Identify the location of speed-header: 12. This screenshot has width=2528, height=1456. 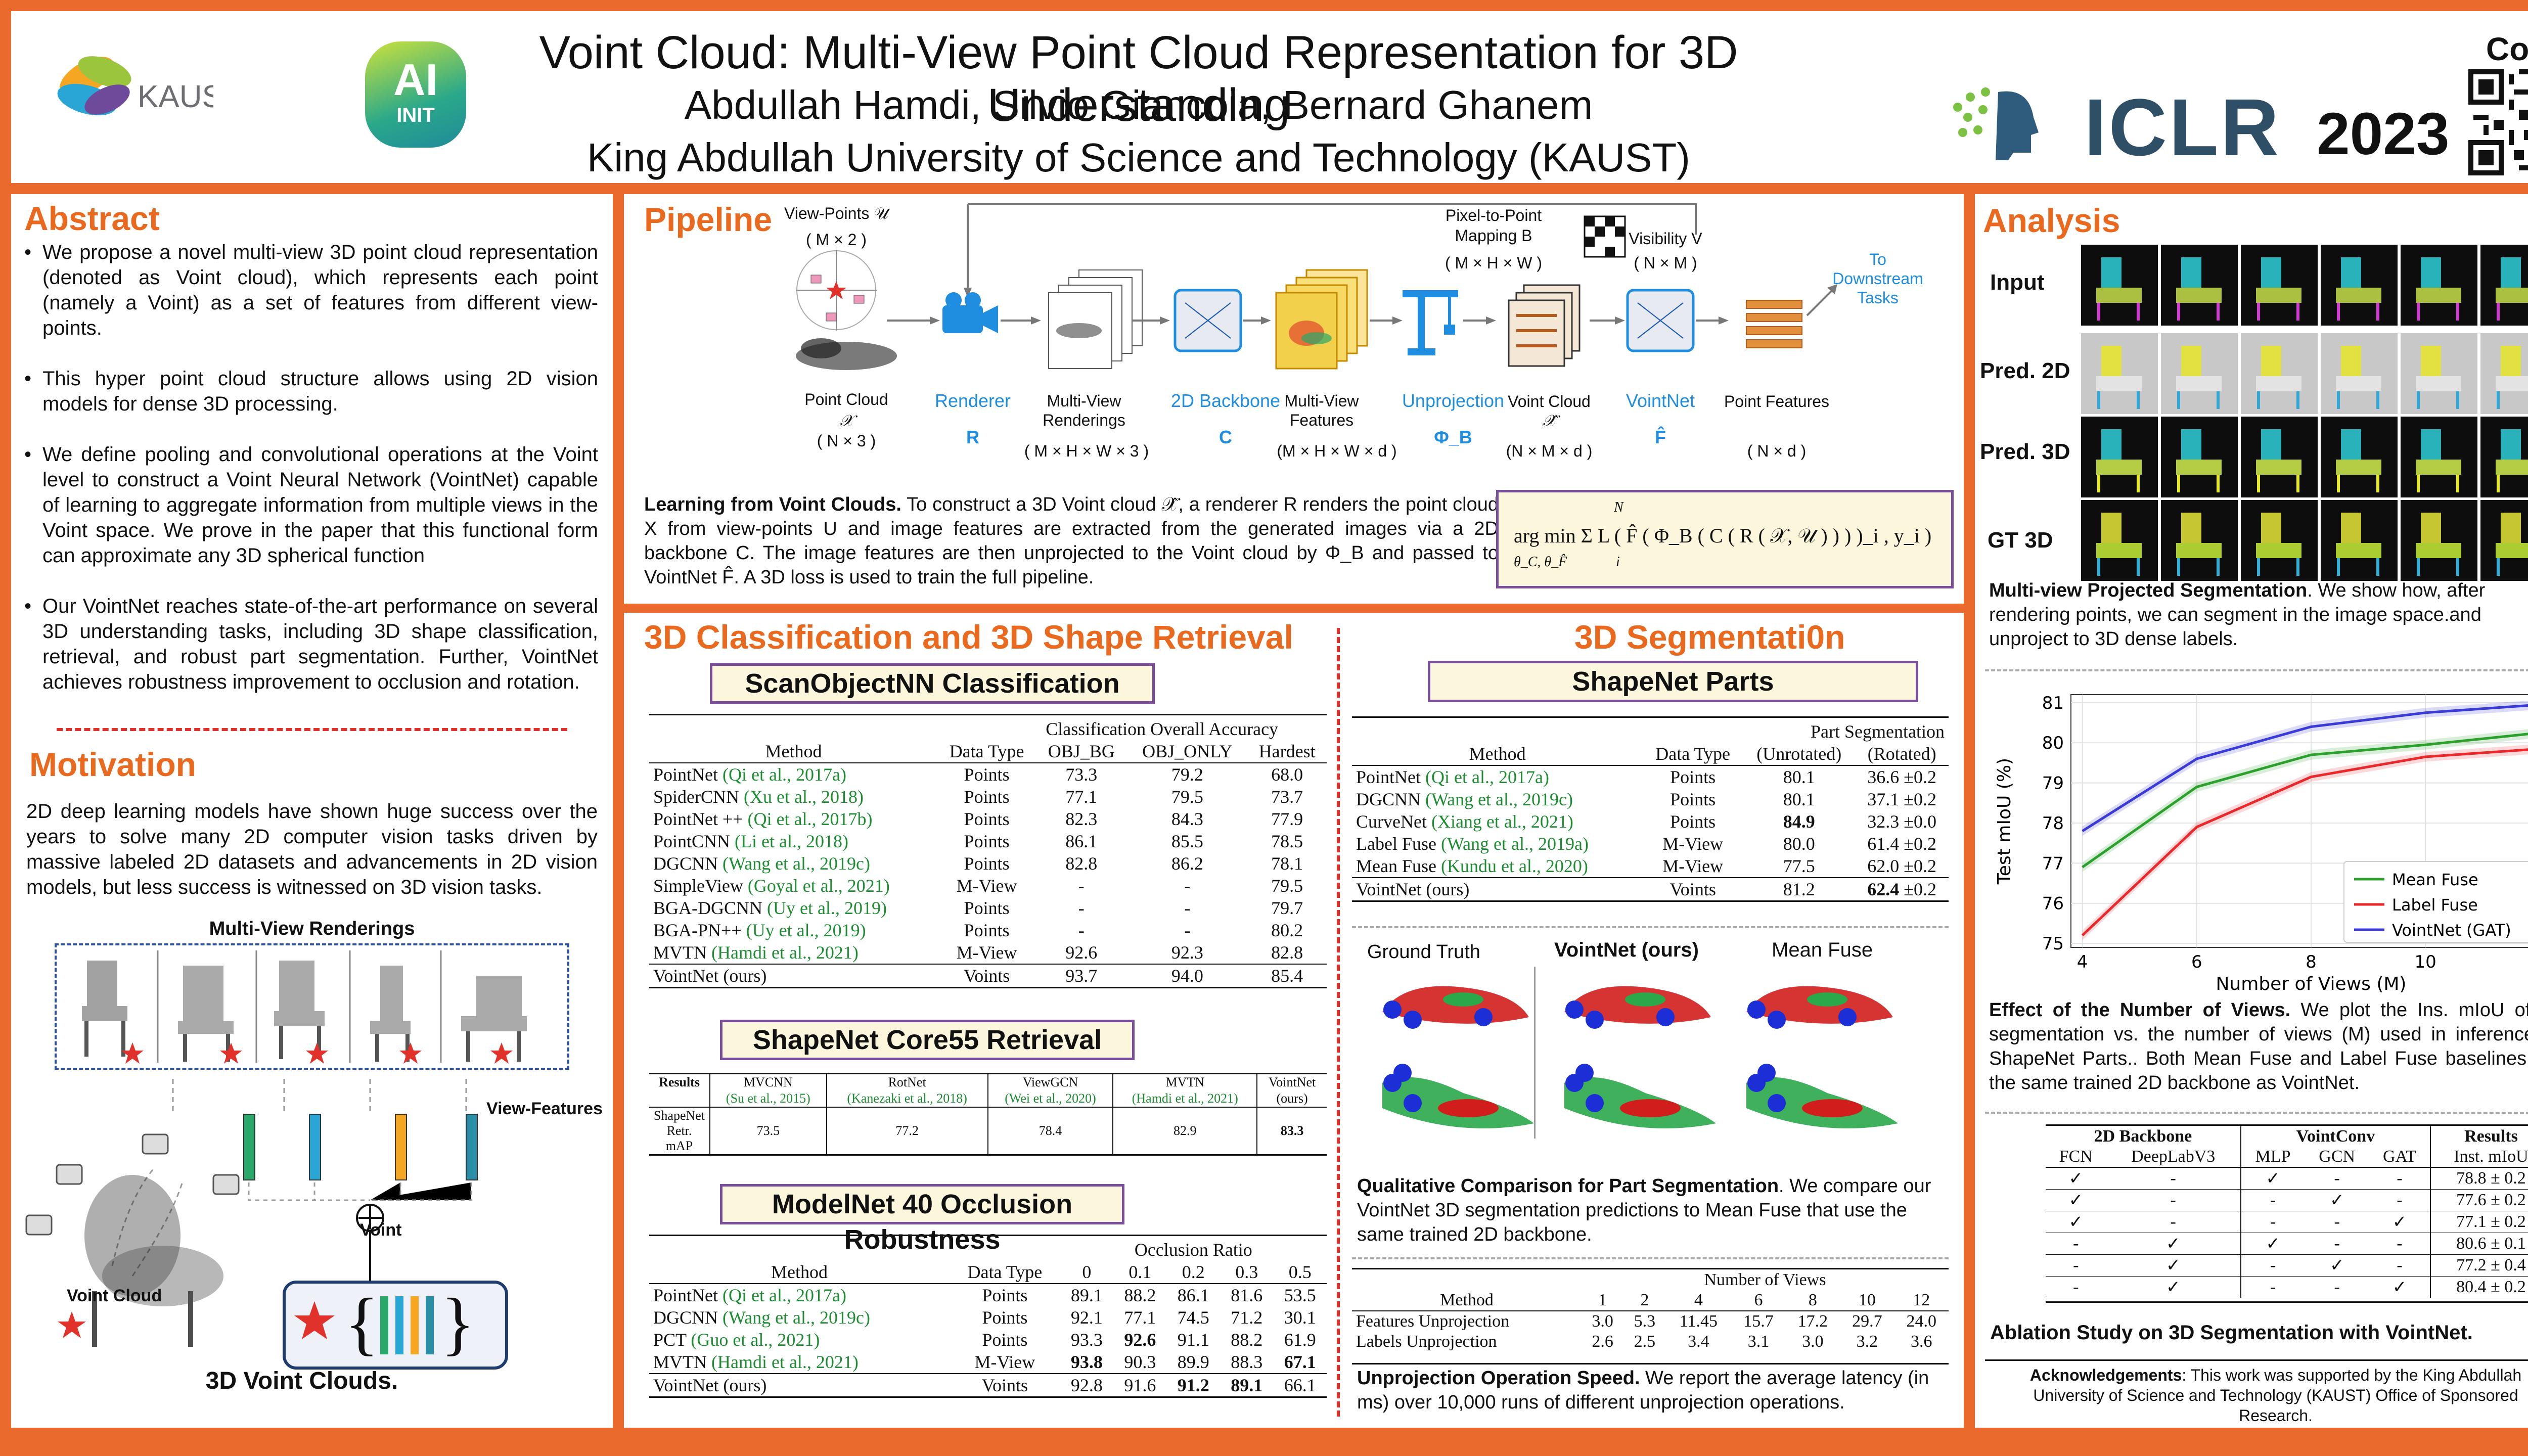
(1922, 1300).